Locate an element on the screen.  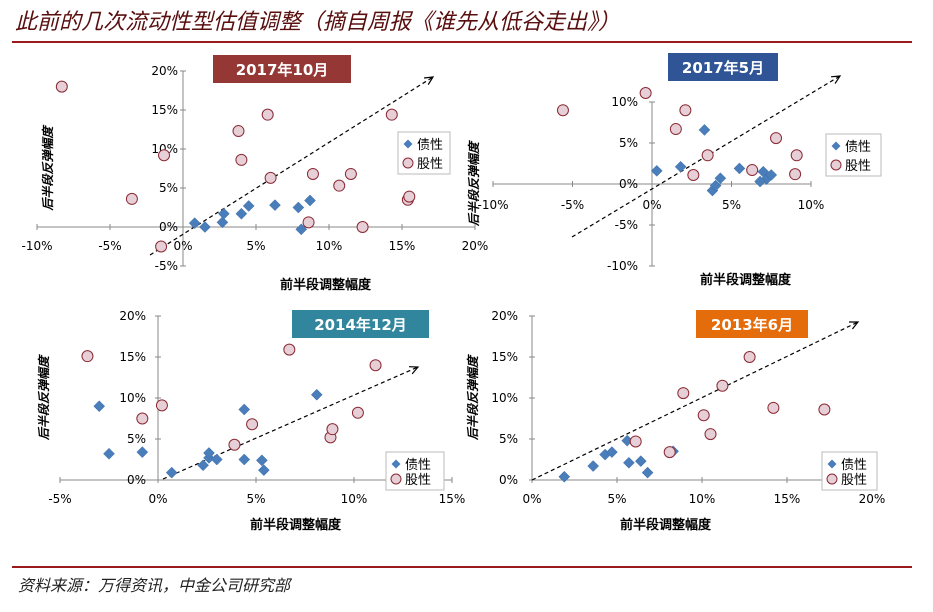
chart-title: 2014年12月 is located at coordinates (360, 325).